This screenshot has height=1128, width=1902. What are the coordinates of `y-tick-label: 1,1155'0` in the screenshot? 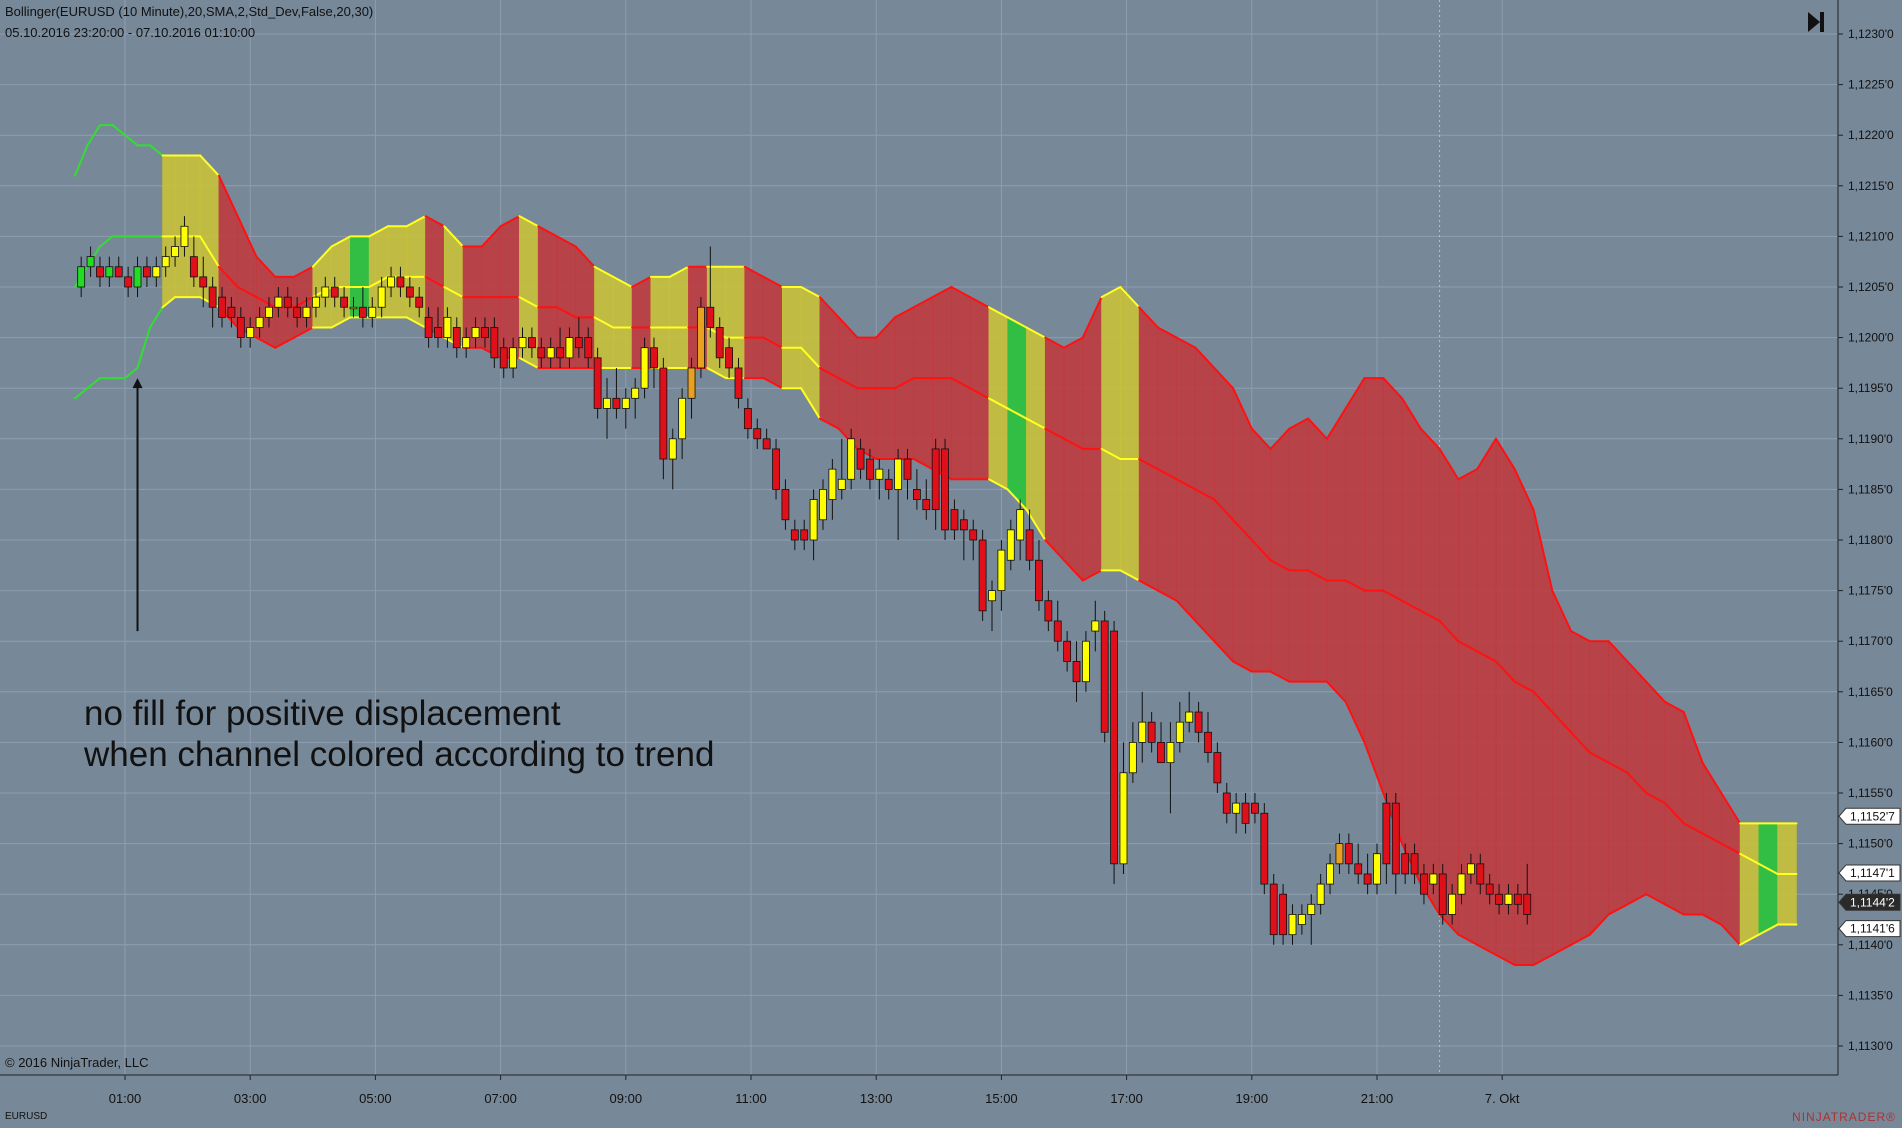 It's located at (1870, 793).